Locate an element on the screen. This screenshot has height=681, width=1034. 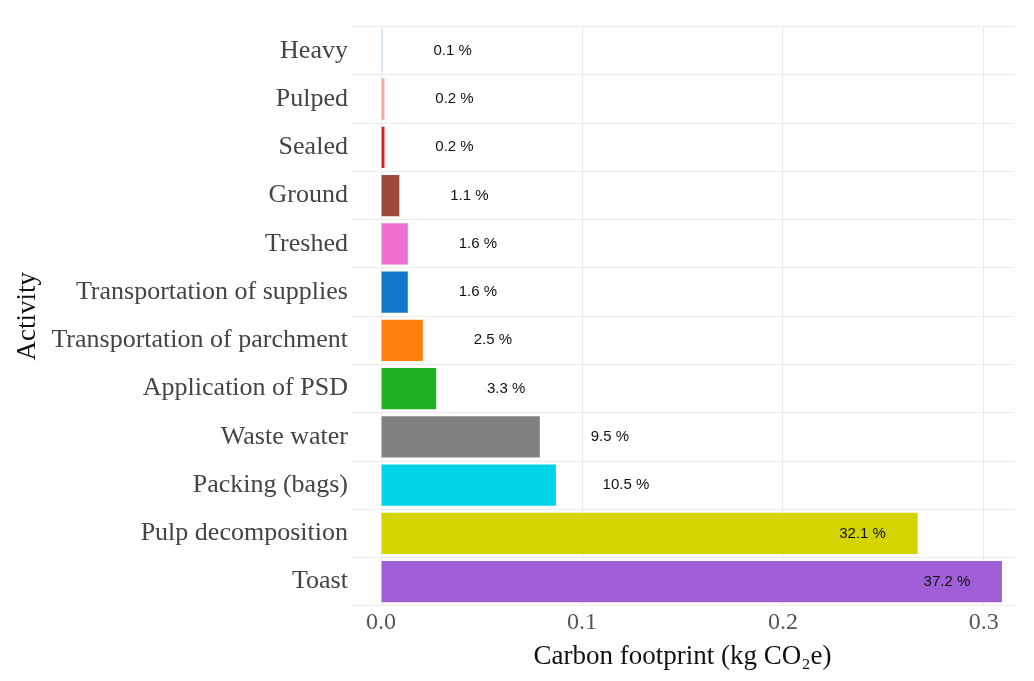
y-tick-label: Sealed is located at coordinates (313, 146).